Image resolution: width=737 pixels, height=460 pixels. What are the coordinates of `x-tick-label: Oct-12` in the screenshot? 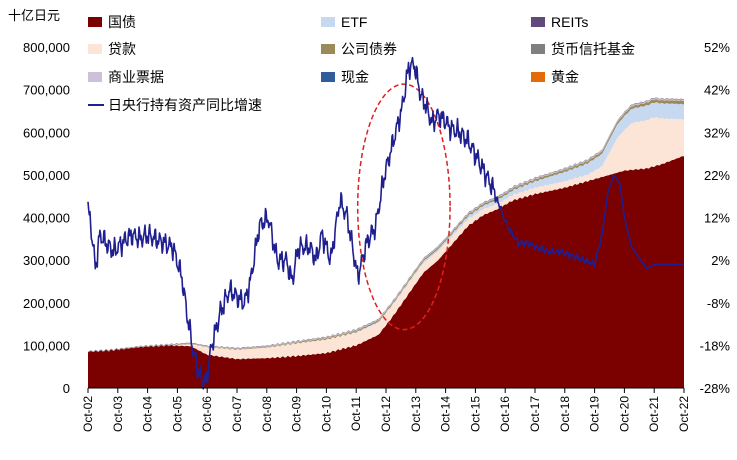 It's located at (386, 414).